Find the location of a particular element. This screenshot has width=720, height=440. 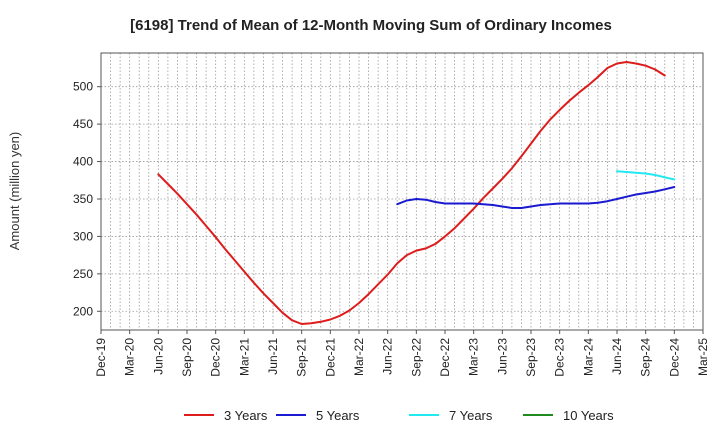

x-tick-label: Mar-20 is located at coordinates (130, 357).